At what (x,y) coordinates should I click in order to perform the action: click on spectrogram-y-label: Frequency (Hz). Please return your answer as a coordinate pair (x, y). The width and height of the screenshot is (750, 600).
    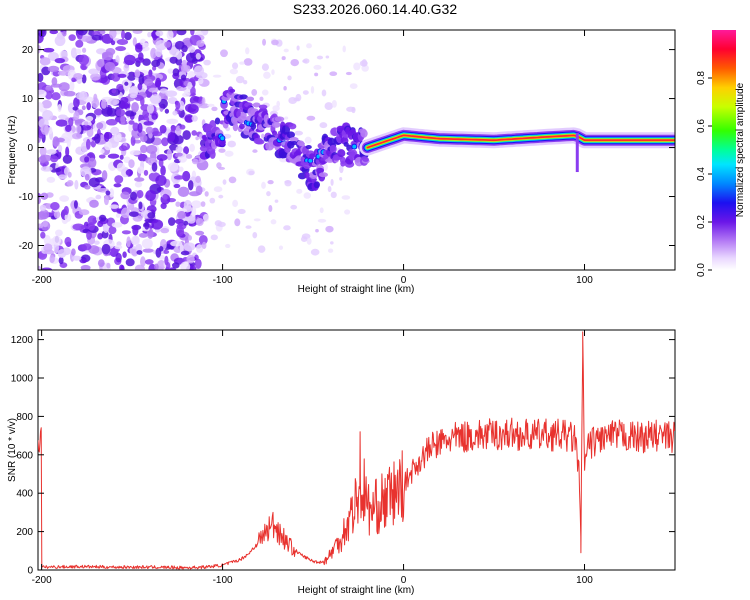
    Looking at the image, I should click on (12, 150).